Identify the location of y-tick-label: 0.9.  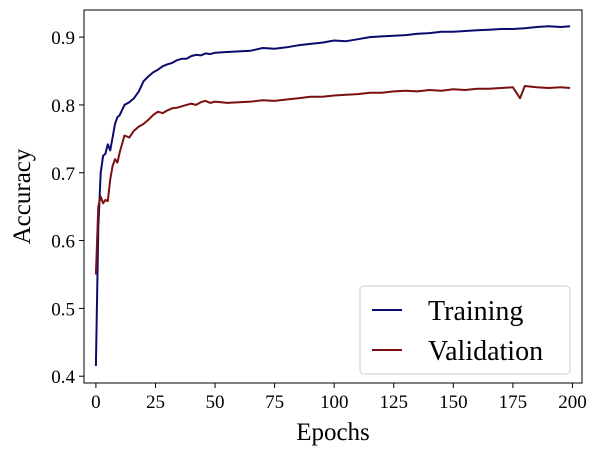
(63, 38).